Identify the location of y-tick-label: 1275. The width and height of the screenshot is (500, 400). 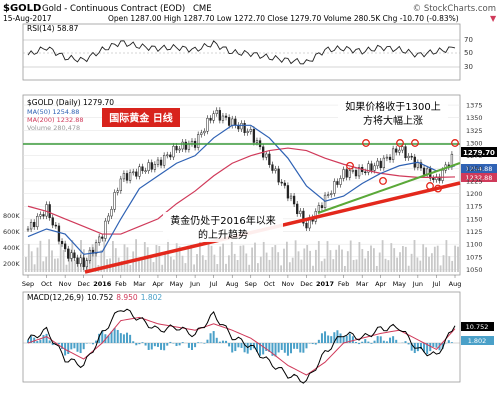
(474, 156).